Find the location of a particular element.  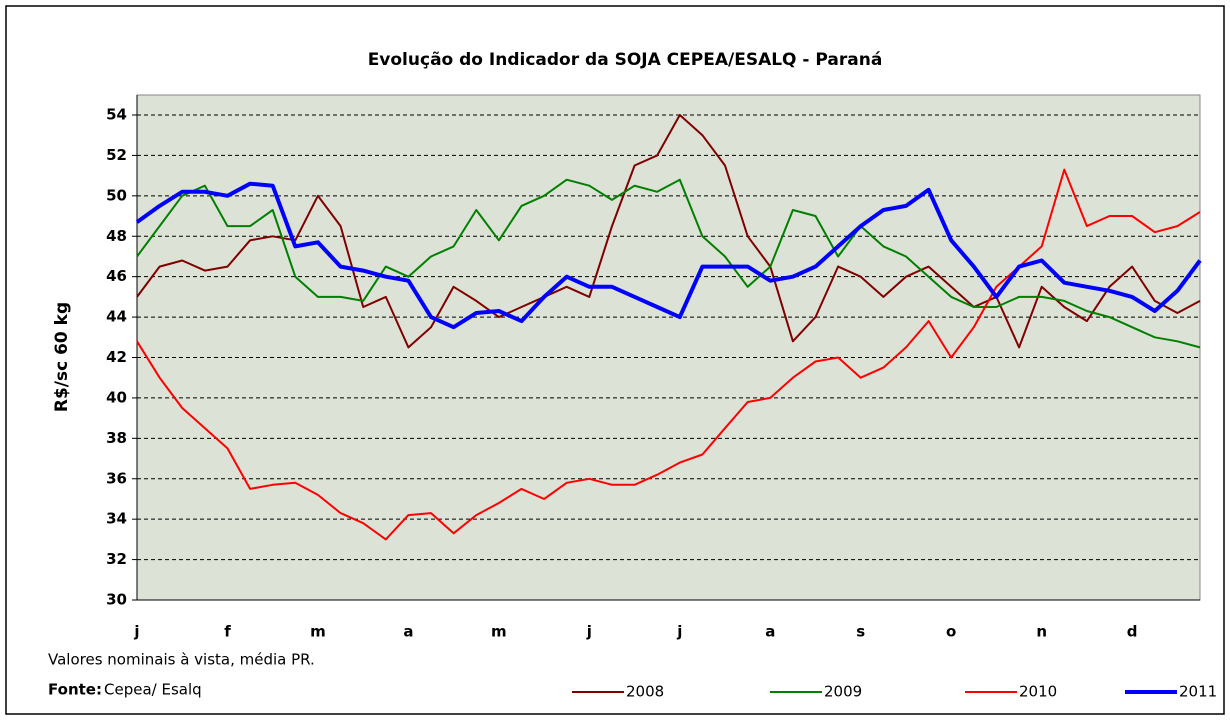

y-tick-label: 40 is located at coordinates (116, 397).